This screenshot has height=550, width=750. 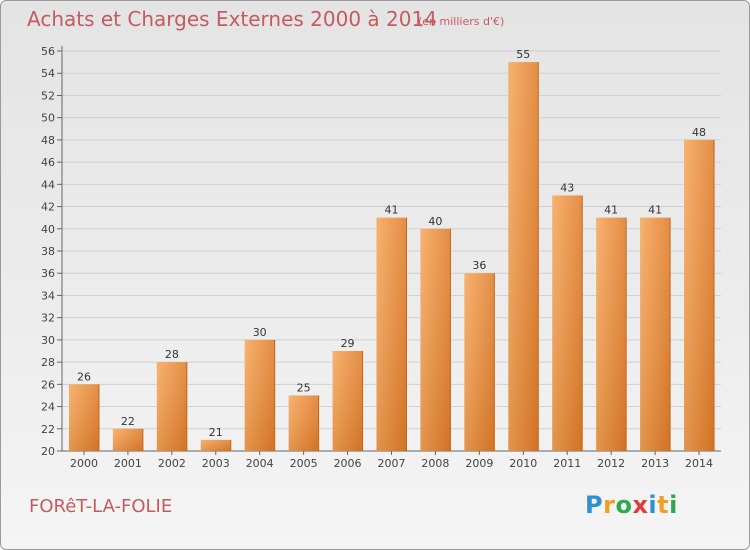 What do you see at coordinates (594, 505) in the screenshot?
I see `logo-letter: P` at bounding box center [594, 505].